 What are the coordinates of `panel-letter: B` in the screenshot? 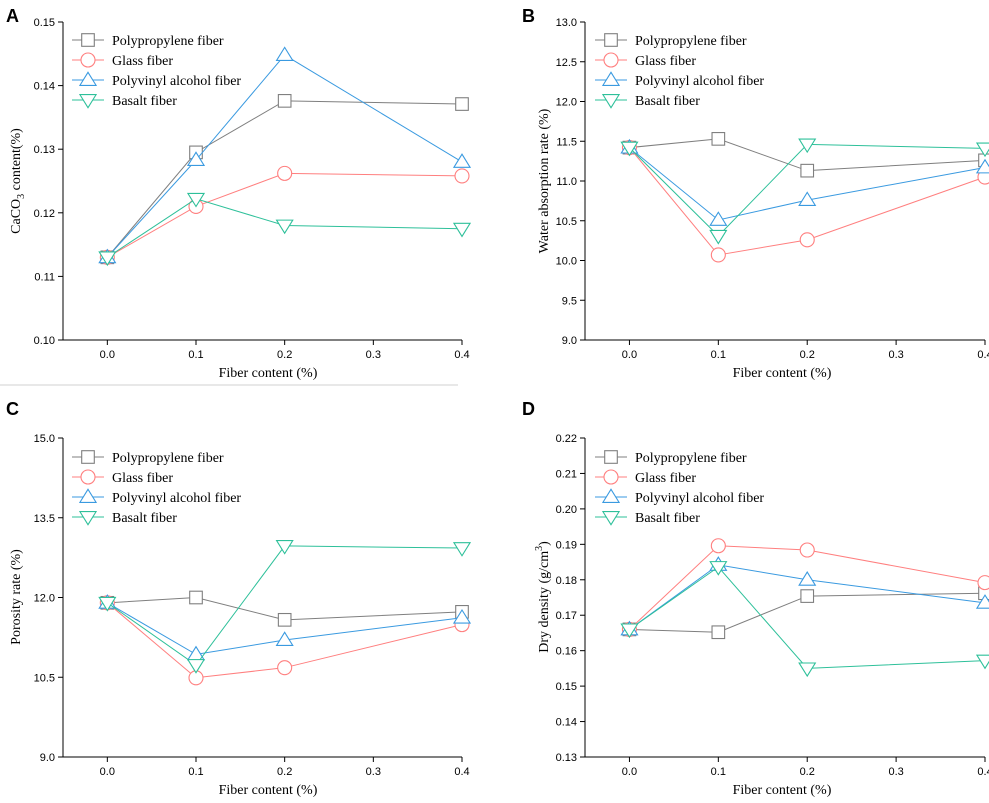 It's located at (528, 16).